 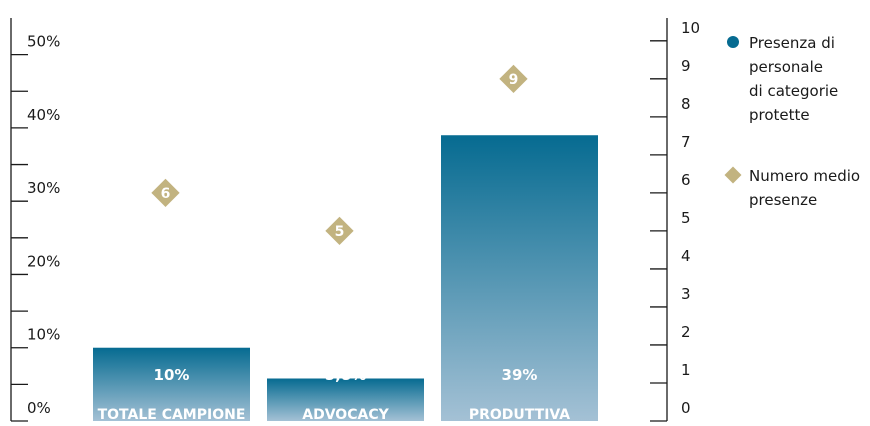 I want to click on right-y-axis: 0 1 2 3 4 5 6 7 8 9 10, so click(x=675, y=220).